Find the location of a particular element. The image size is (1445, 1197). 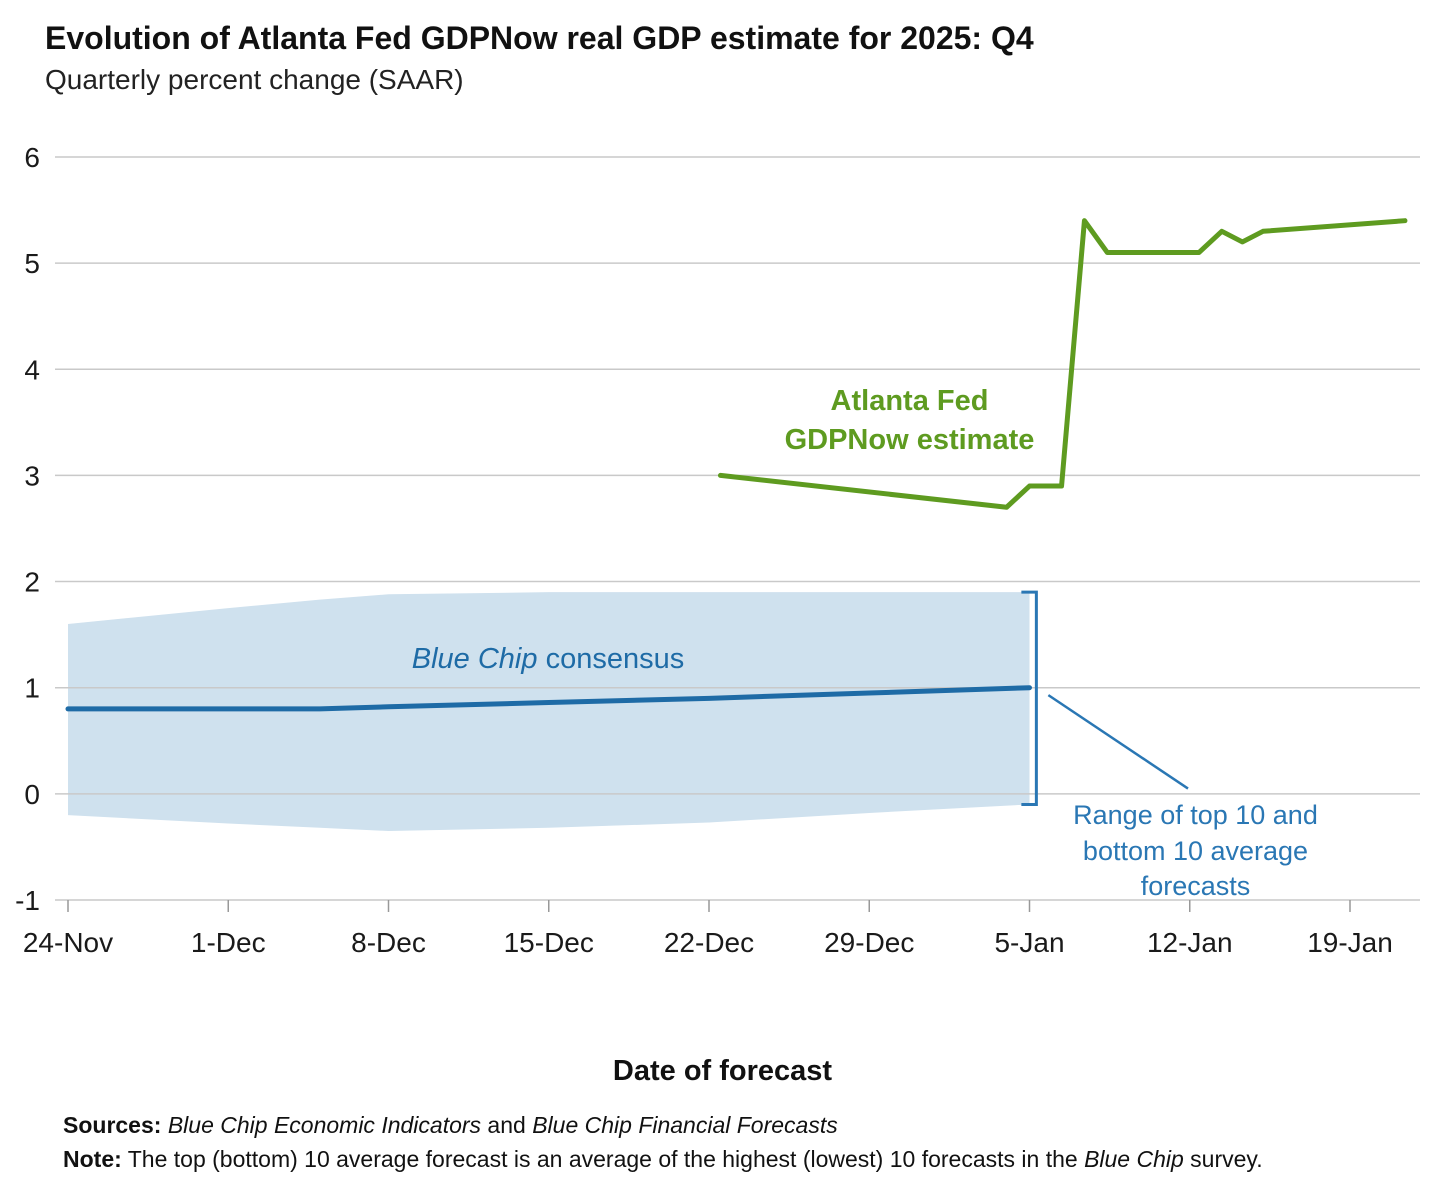

y-tick-label: -1 is located at coordinates (27, 900).